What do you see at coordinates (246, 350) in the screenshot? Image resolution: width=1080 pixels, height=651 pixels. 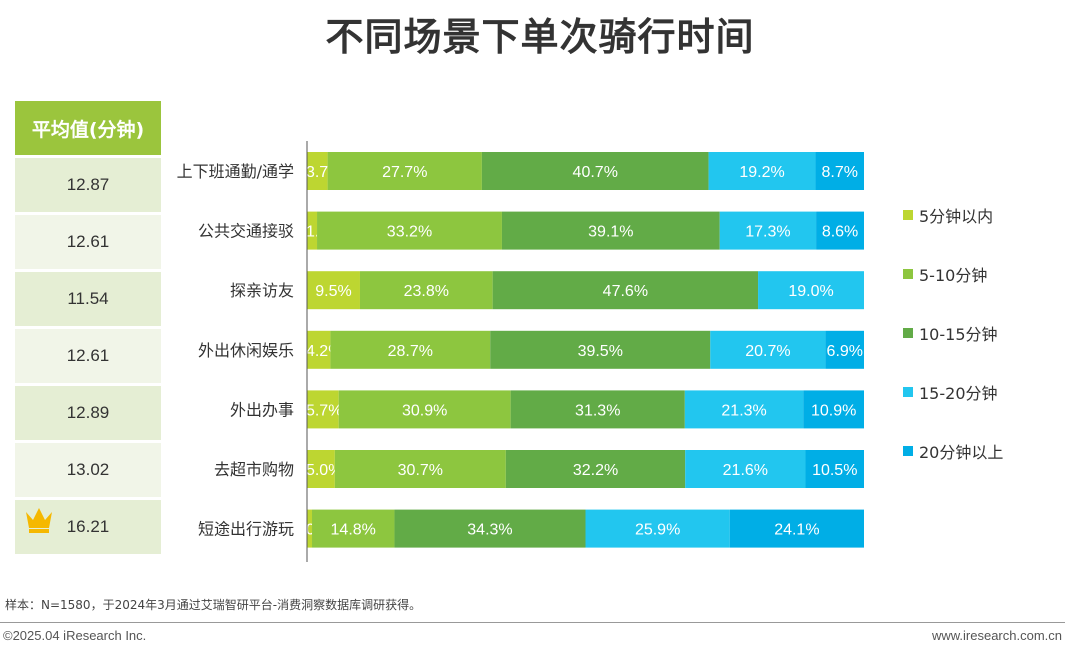 I see `category-label: 外出休闲娱乐` at bounding box center [246, 350].